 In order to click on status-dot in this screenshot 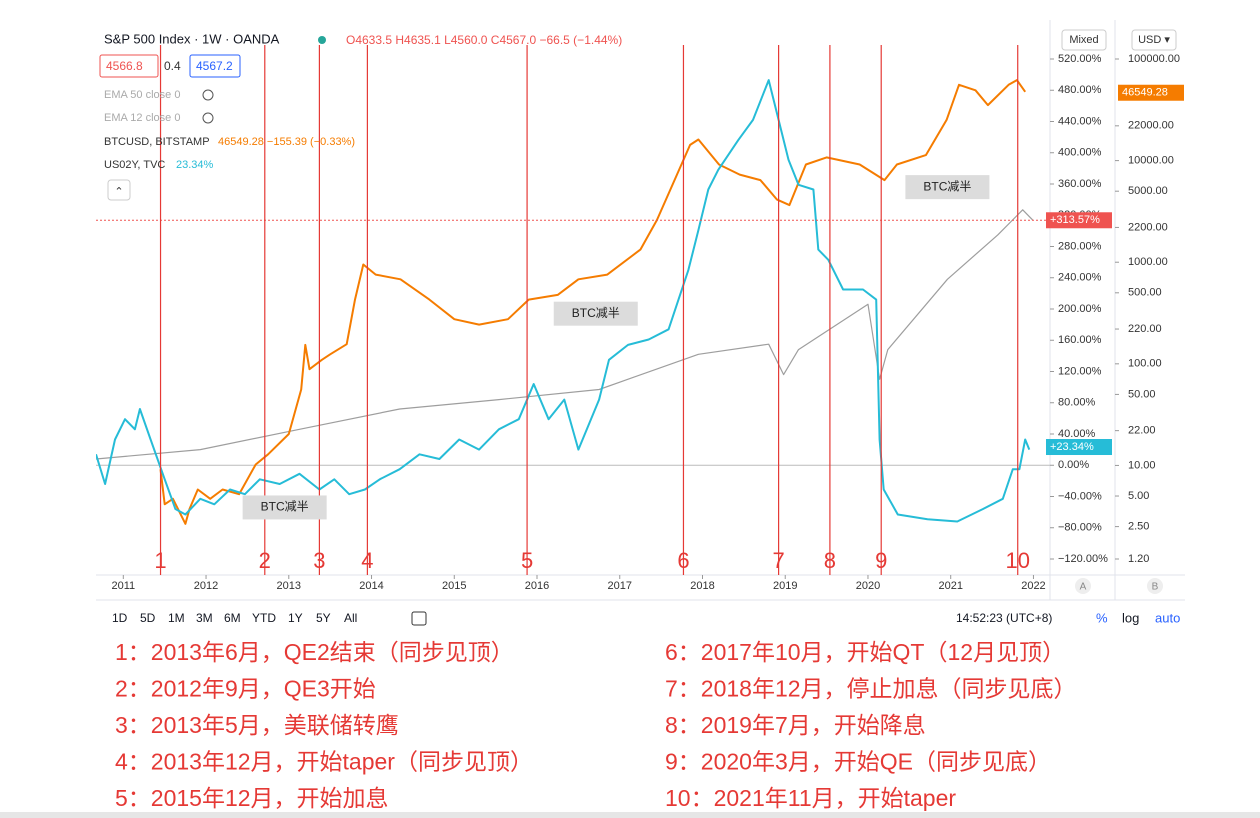, I will do `click(322, 40)`.